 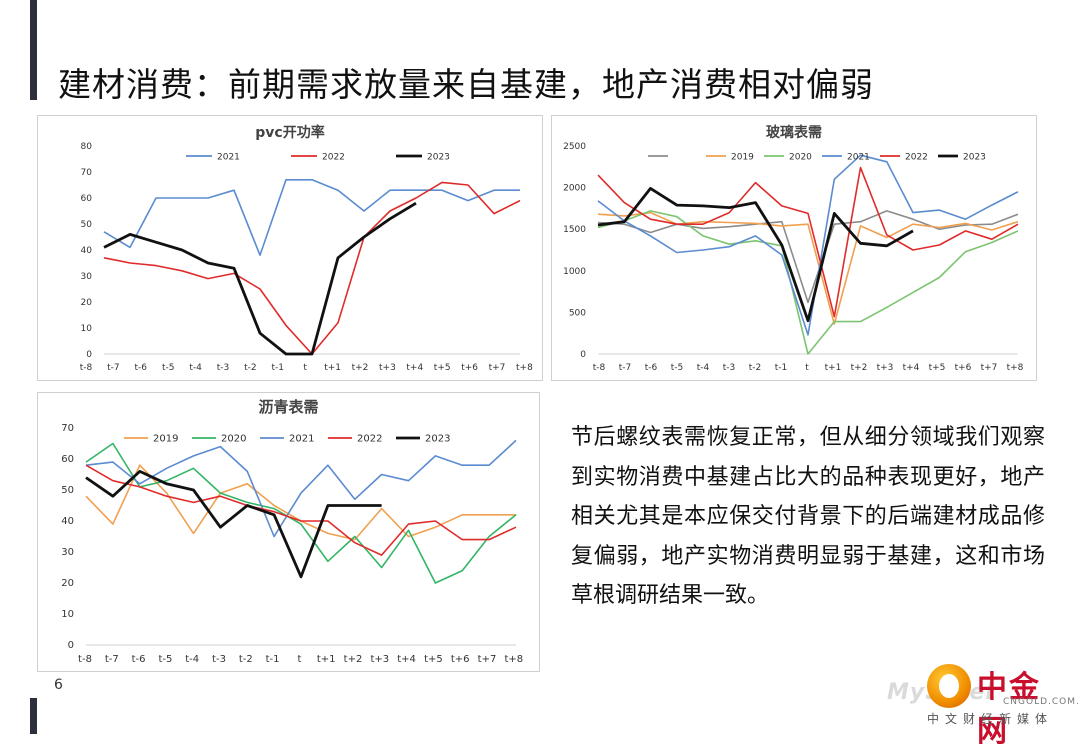 What do you see at coordinates (574, 189) in the screenshot?
I see `y-tick-label: 2000` at bounding box center [574, 189].